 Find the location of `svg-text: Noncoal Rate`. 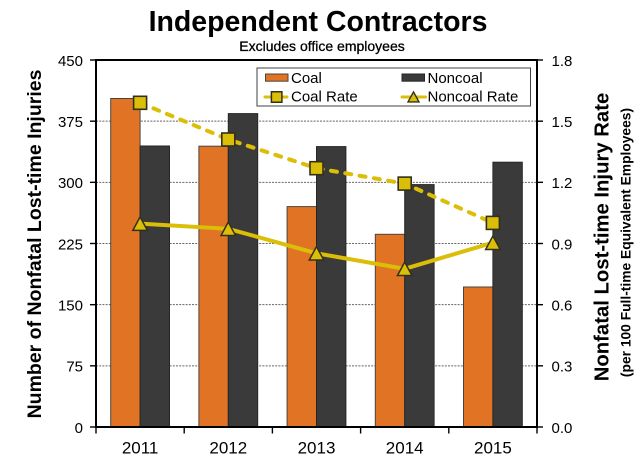

svg-text: Noncoal Rate is located at coordinates (473, 96).